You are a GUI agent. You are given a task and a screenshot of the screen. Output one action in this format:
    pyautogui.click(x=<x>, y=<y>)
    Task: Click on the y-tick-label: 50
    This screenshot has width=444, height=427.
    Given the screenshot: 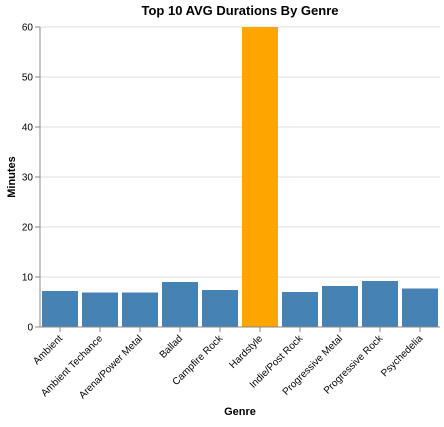 What is the action you would take?
    pyautogui.click(x=28, y=78)
    